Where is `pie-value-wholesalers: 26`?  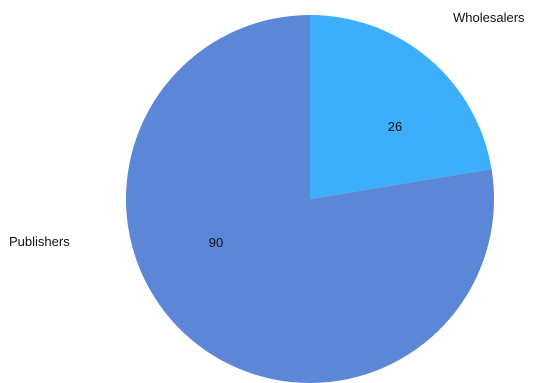 pie-value-wholesalers: 26 is located at coordinates (395, 126).